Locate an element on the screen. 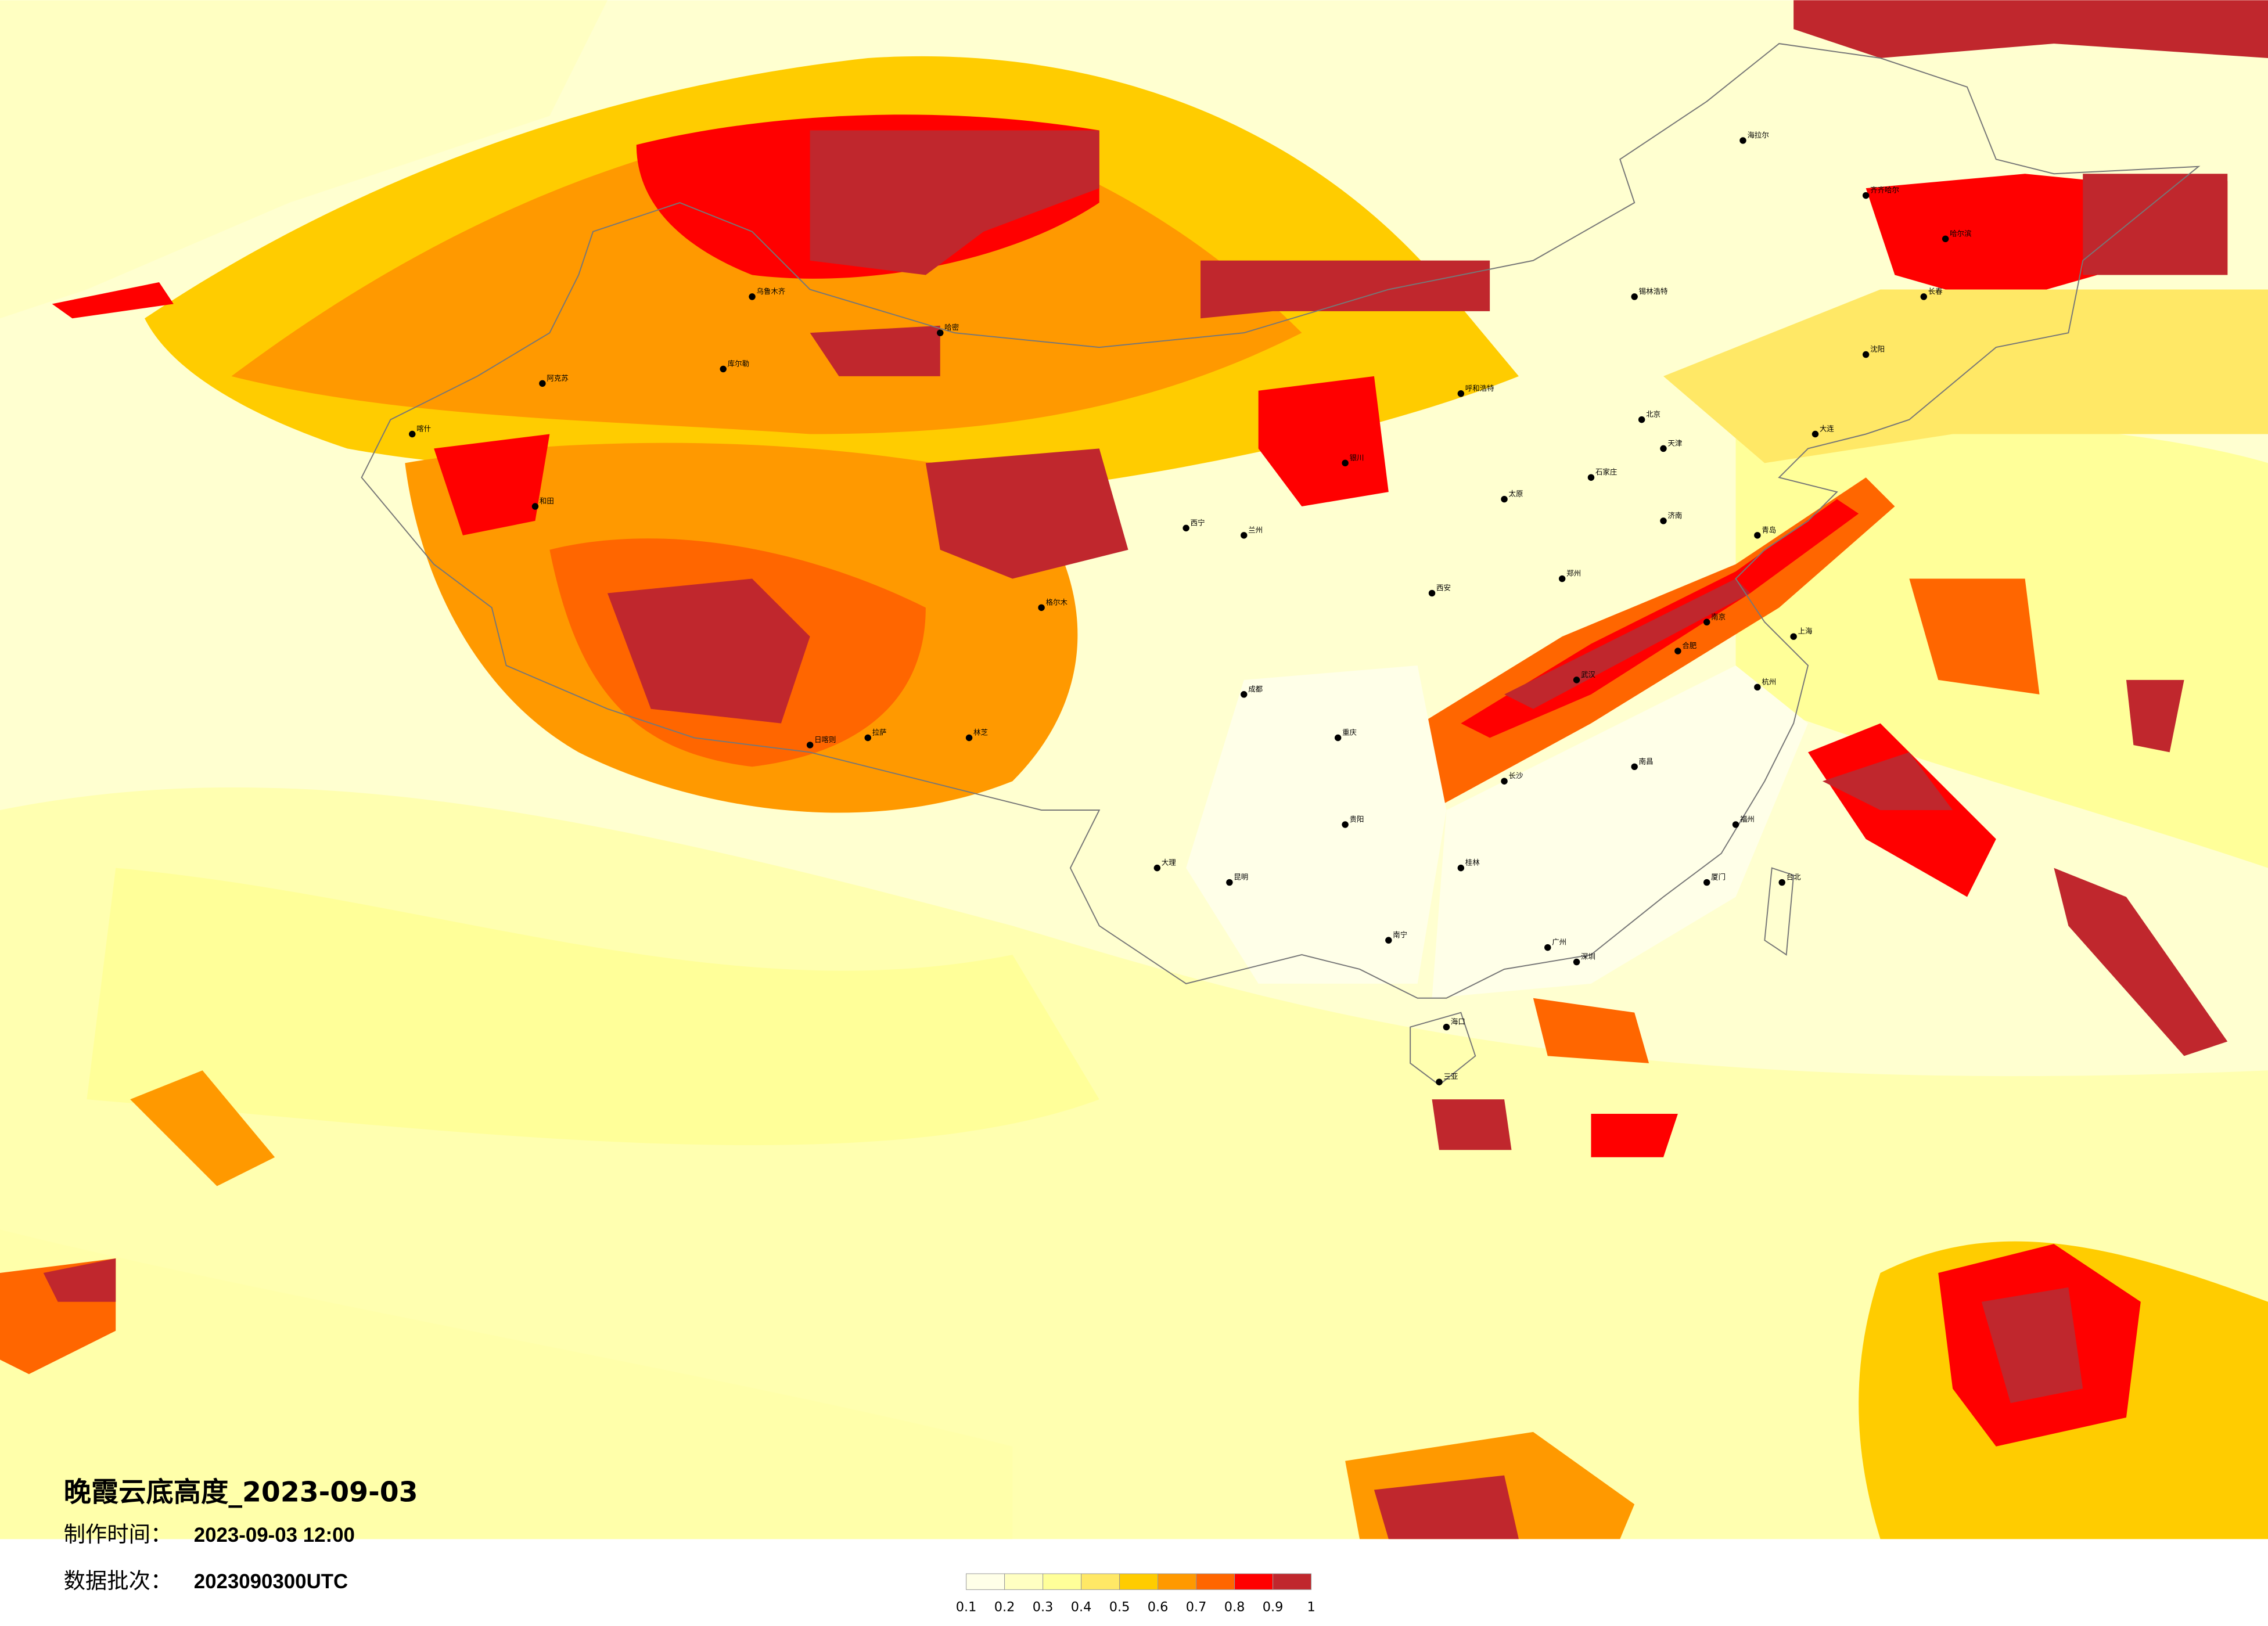 The width and height of the screenshot is (2268, 1626). city-label: 北京 is located at coordinates (1653, 415).